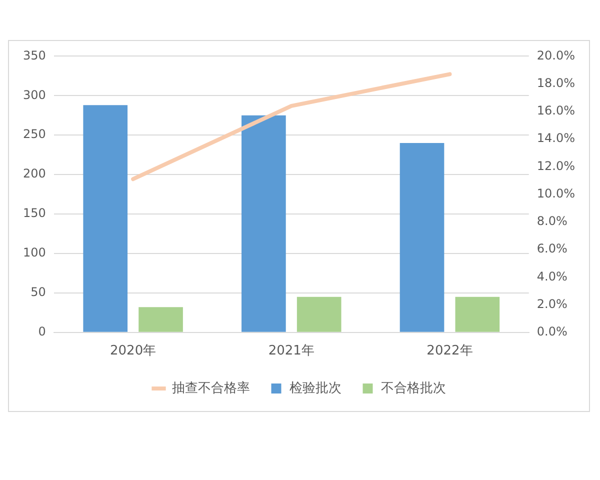 The image size is (600, 480). I want to click on y2-tick-label: 6.0%, so click(552, 249).